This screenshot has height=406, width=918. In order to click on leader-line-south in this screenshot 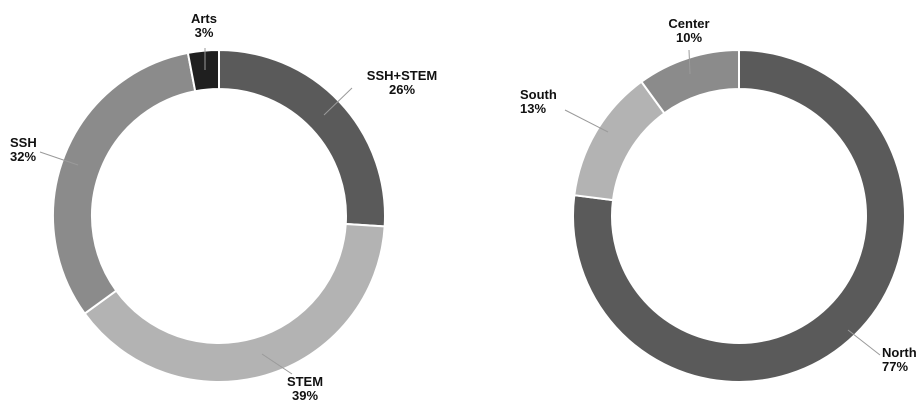, I will do `click(586, 121)`.